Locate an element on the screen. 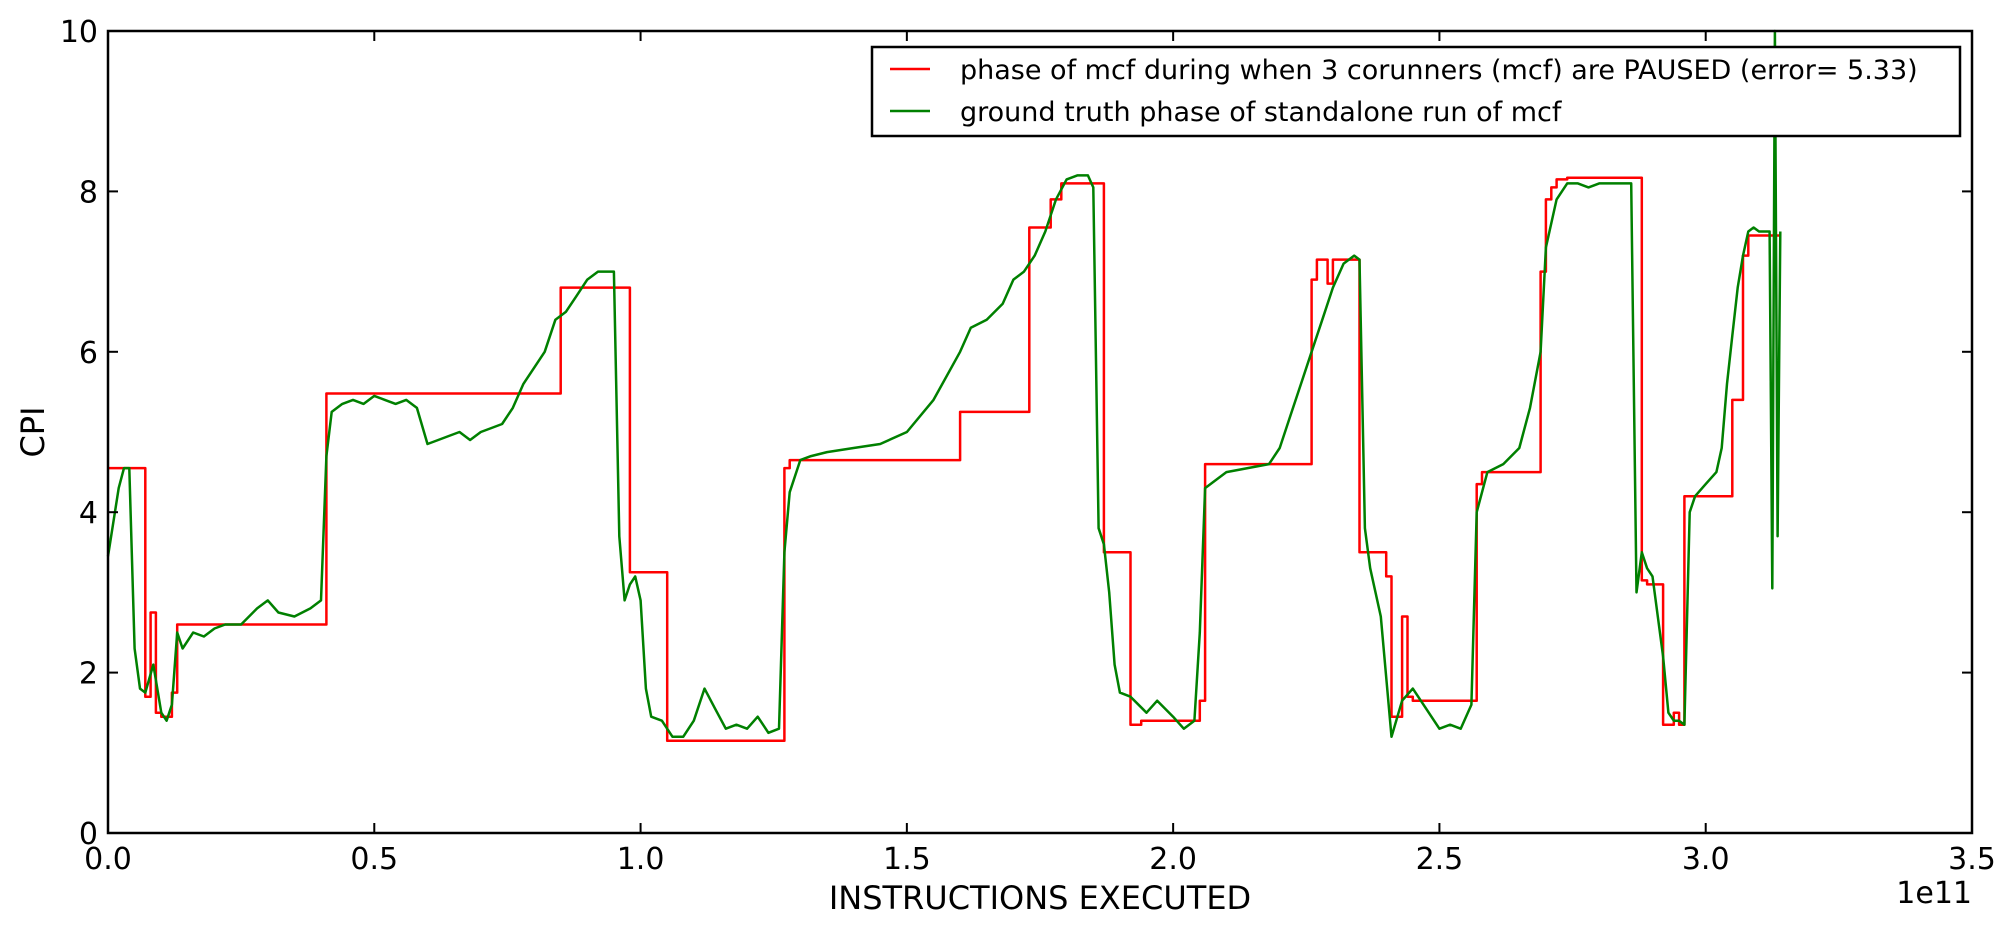 The image size is (2010, 927). y-tick-label: 4 is located at coordinates (88, 513).